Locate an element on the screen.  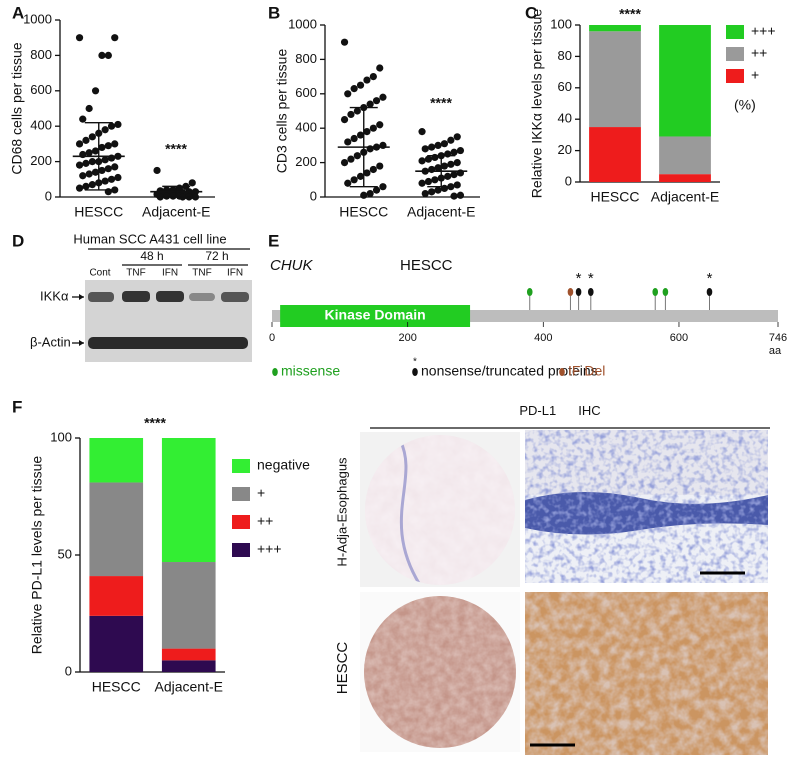
panel-label: D is located at coordinates (18, 240).